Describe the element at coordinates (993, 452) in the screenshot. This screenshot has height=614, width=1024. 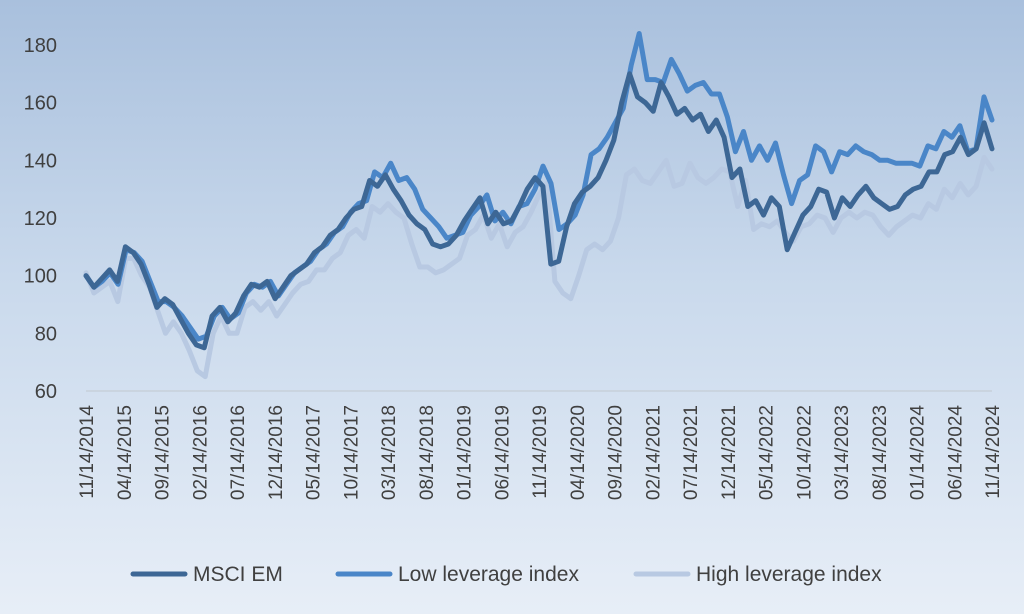
I see `x-tick-label: 11/14/2024` at that location.